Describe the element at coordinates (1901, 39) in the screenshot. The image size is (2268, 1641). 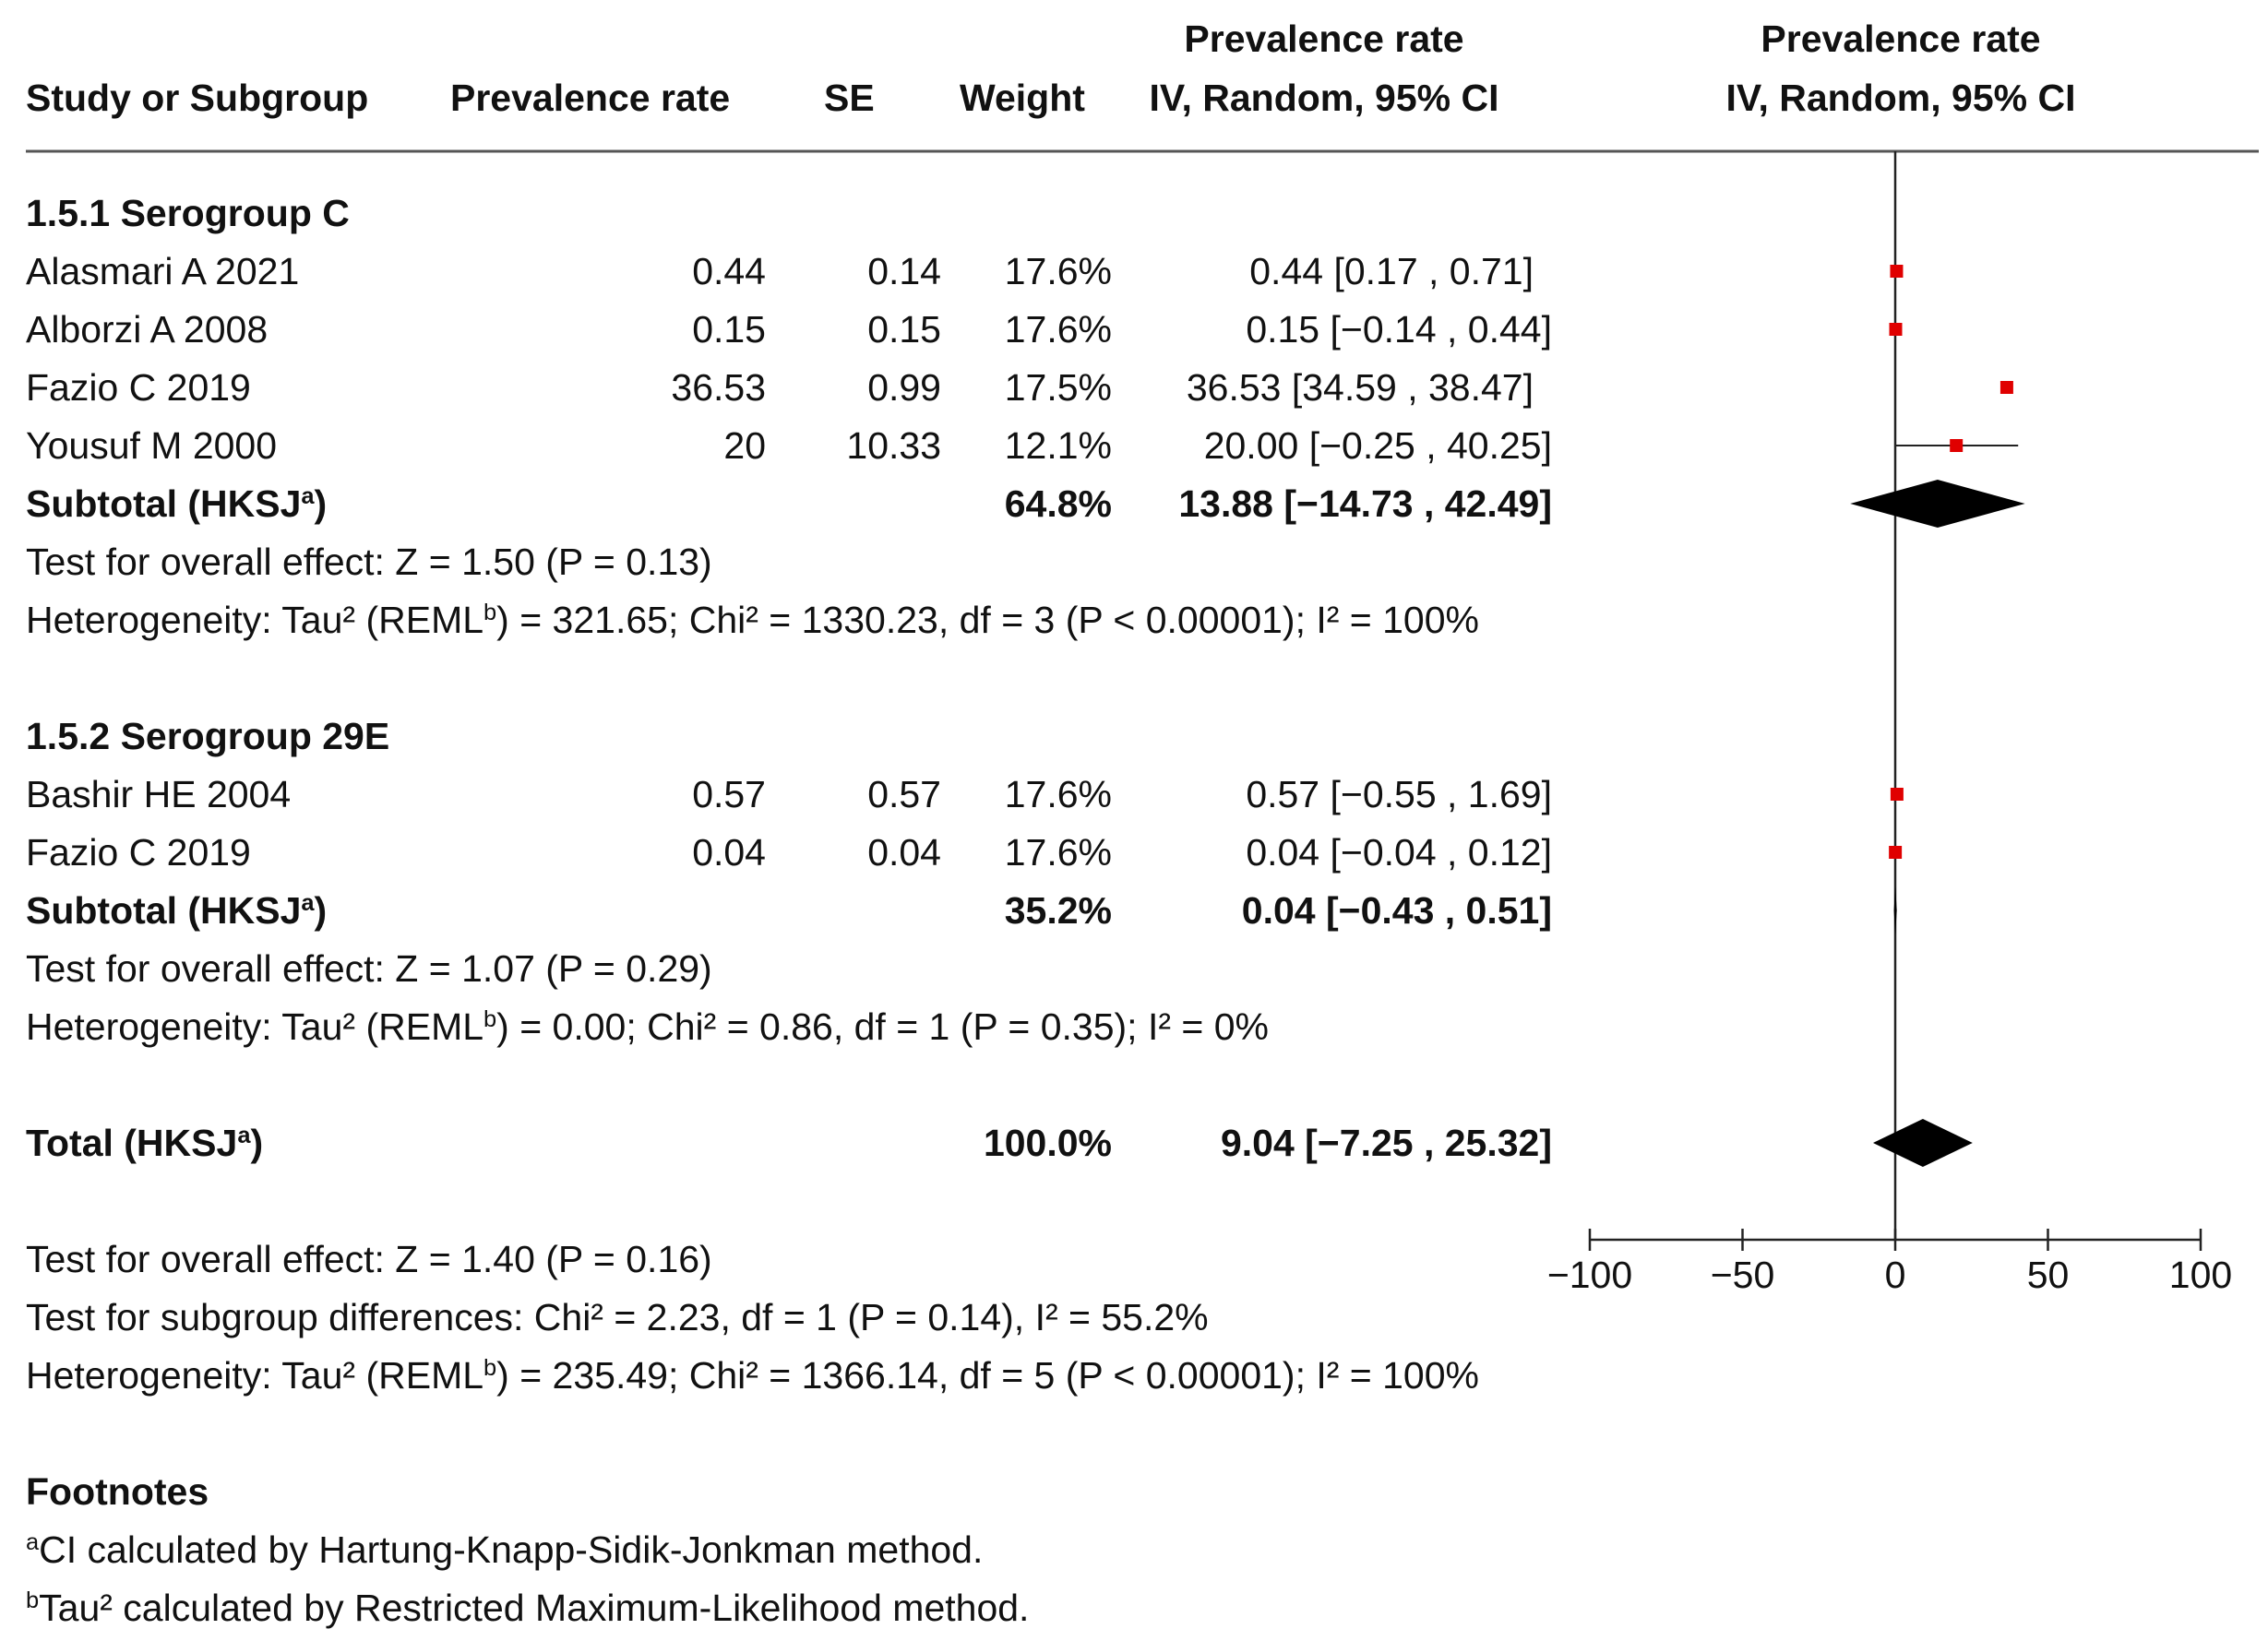
I see `header-plot-line1: Prevalence rate` at that location.